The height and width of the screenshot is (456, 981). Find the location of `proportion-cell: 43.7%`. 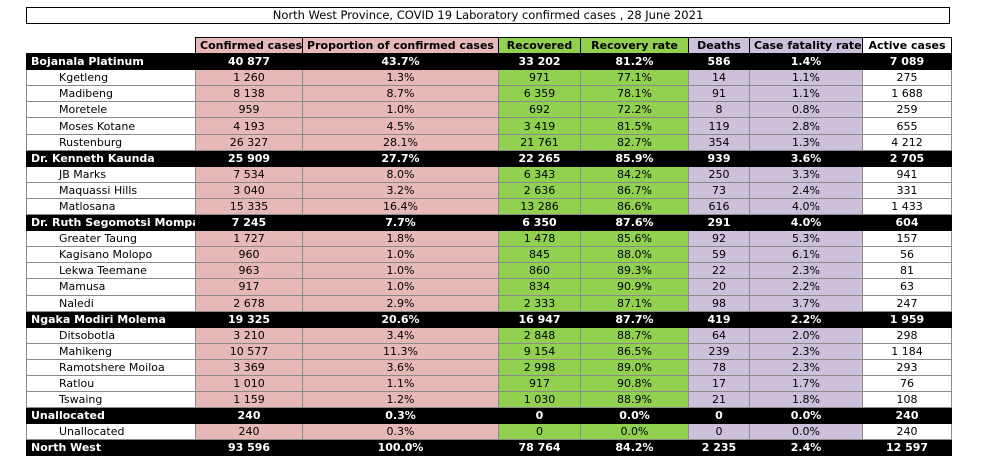

proportion-cell: 43.7% is located at coordinates (400, 62).